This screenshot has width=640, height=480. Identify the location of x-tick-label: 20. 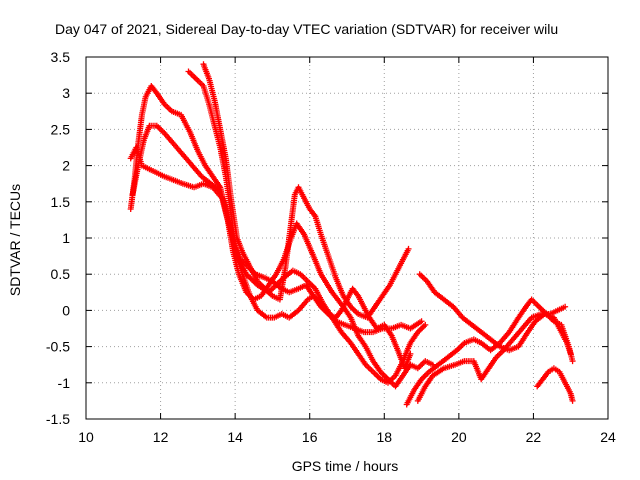
(459, 437).